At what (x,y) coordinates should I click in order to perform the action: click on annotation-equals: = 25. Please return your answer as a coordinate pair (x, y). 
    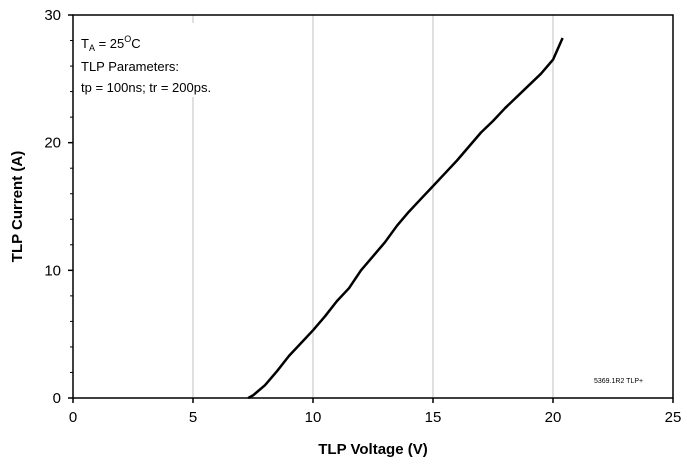
    Looking at the image, I should click on (109, 43).